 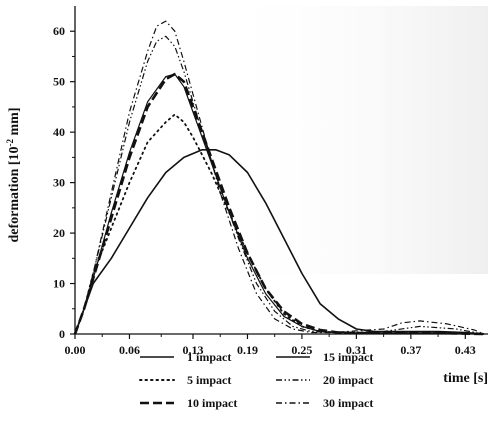 I want to click on y-tick-label: 20, so click(x=59, y=233).